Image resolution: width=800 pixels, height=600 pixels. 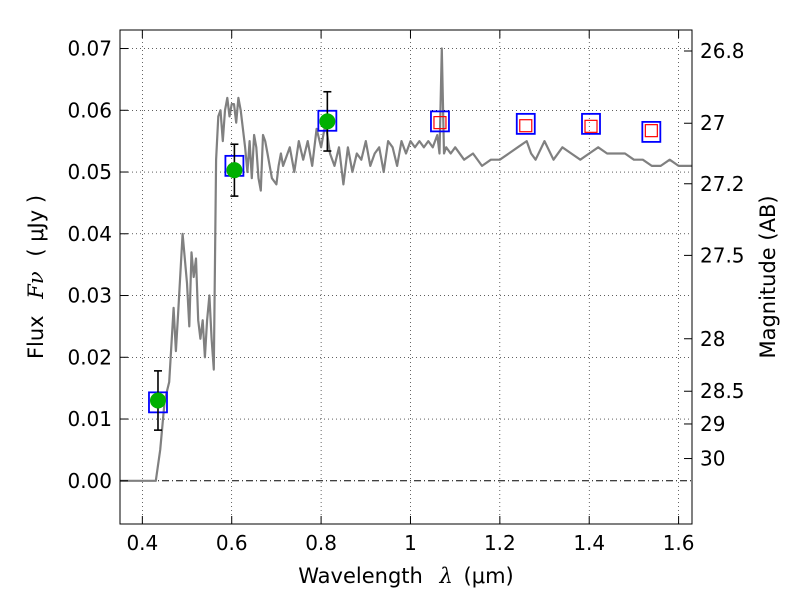 What do you see at coordinates (89, 234) in the screenshot?
I see `y-tick-label: 0.04` at bounding box center [89, 234].